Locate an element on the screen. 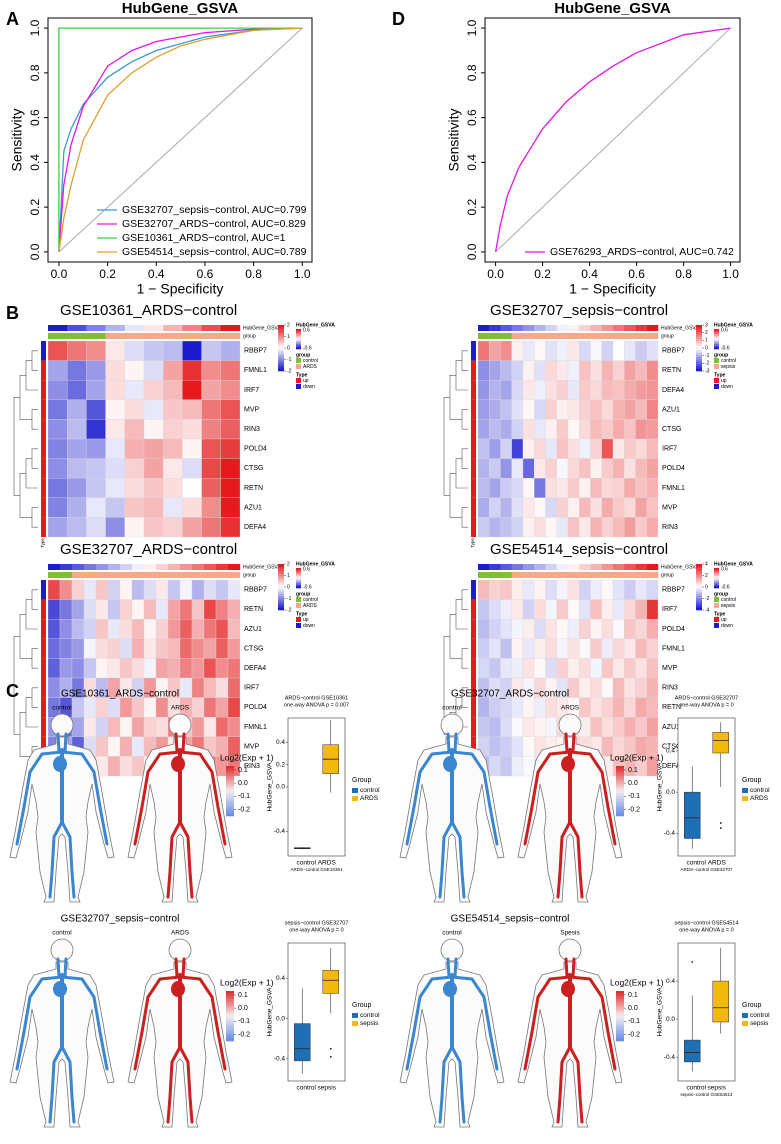 This screenshot has width=781, height=1144. chart-title: HubGene_GSVA is located at coordinates (612, 8).